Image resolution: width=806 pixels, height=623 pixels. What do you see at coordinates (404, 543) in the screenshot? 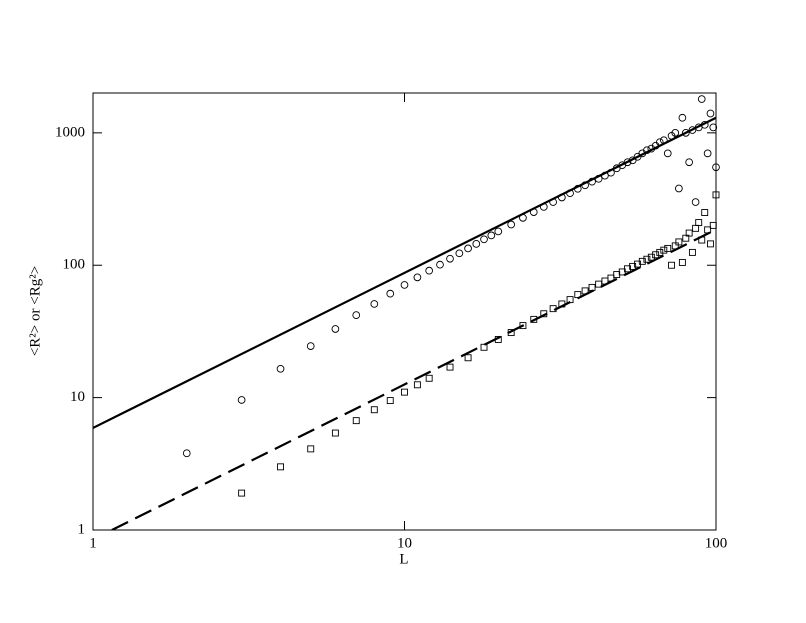
I see `x-tick-label: 10` at bounding box center [404, 543].